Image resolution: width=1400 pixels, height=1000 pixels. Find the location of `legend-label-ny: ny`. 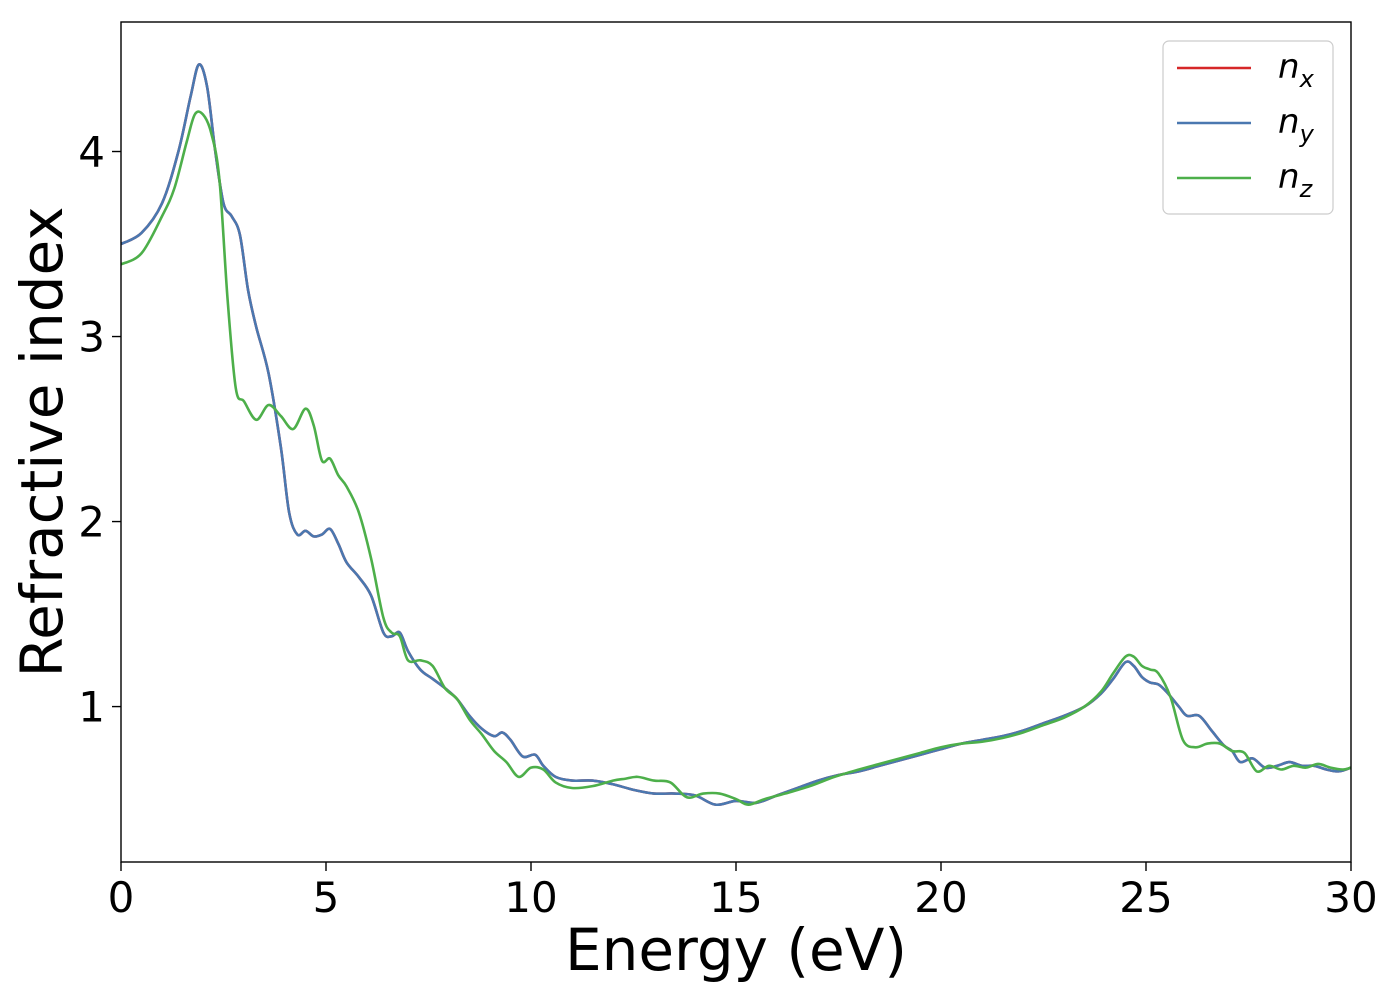

legend-label-ny: ny is located at coordinates (1296, 125).